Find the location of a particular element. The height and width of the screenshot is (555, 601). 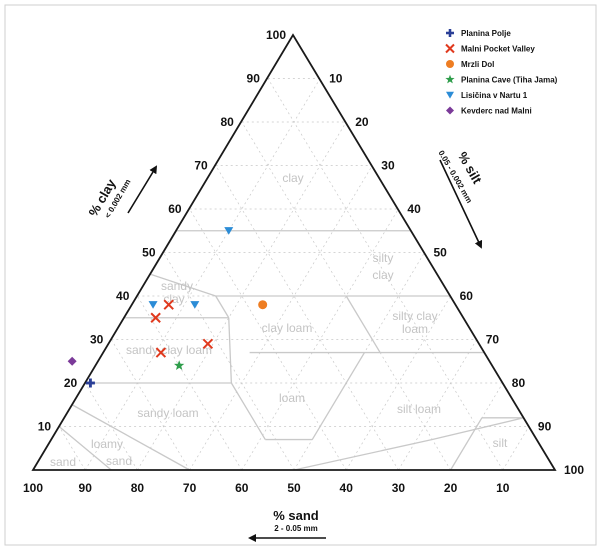

texture-class-label: clay loam is located at coordinates (287, 328).